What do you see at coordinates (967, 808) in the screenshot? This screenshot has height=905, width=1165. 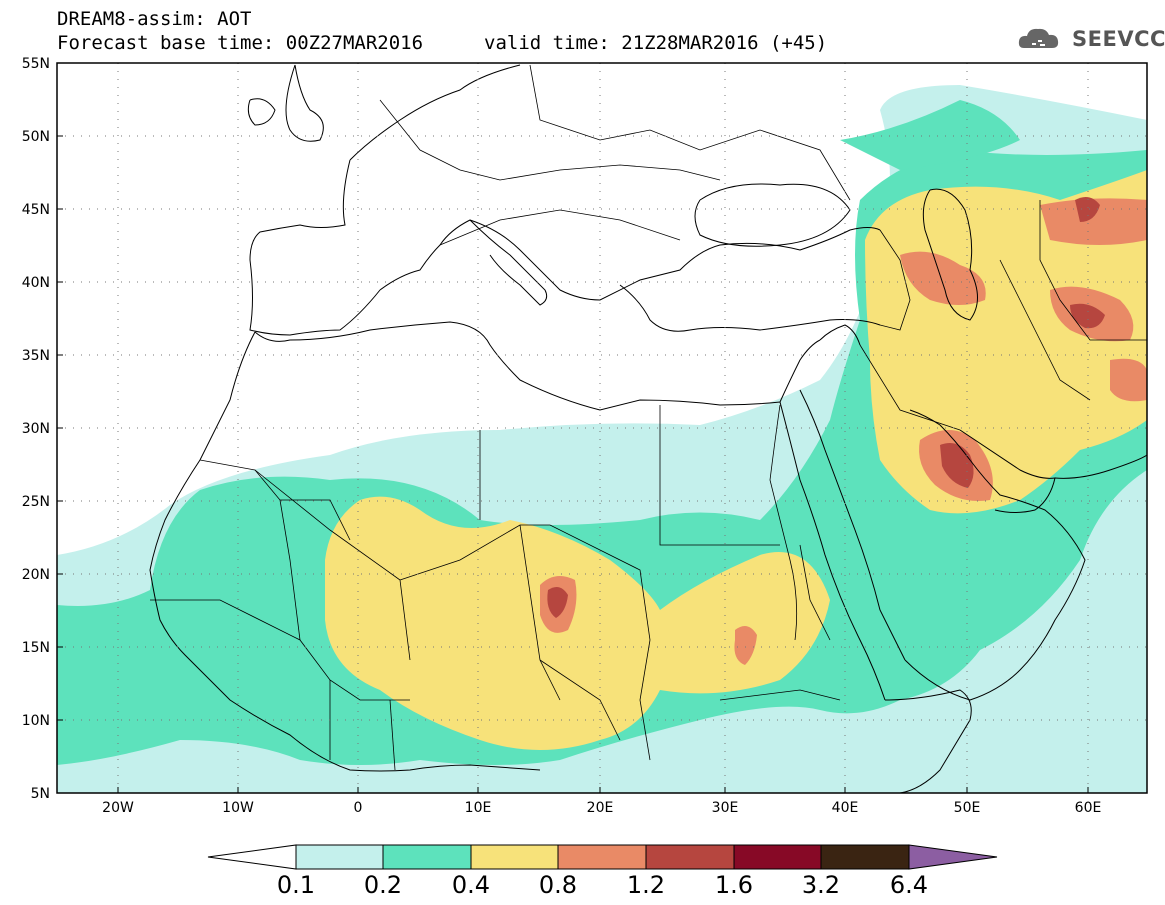 I see `lon-label: 50E` at bounding box center [967, 808].